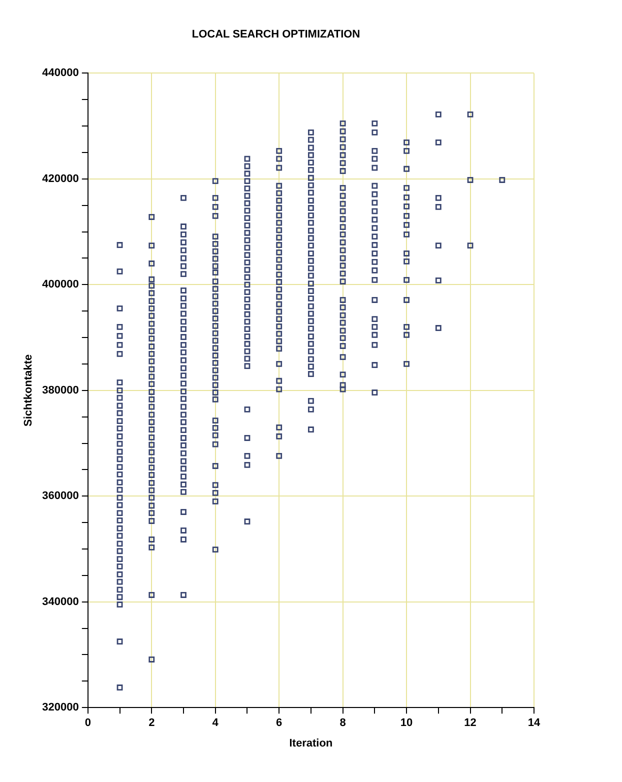 This screenshot has width=622, height=782. I want to click on y-tick-label: 340000, so click(60, 602).